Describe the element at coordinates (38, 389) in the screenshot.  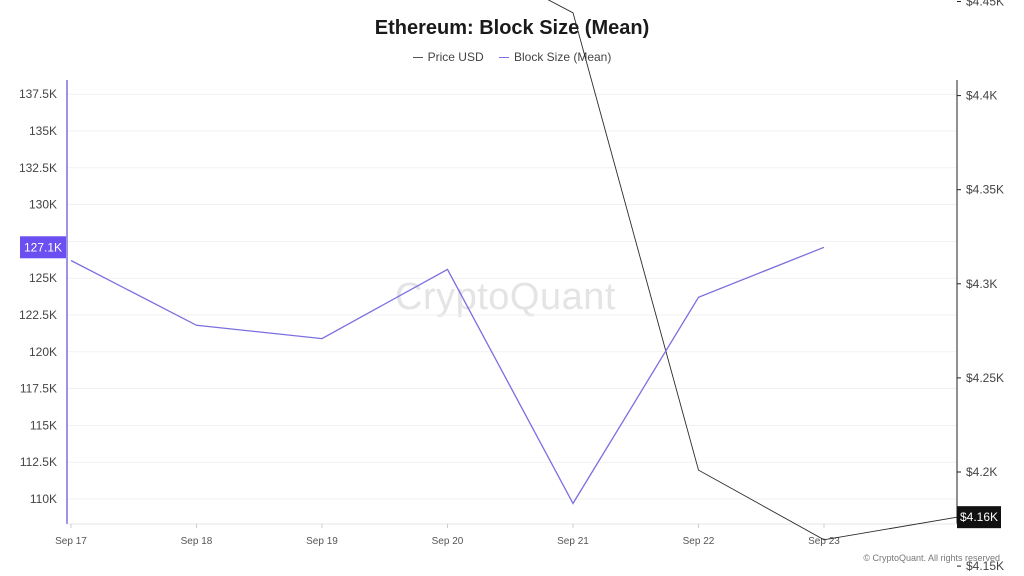
I see `y-left-tick-label: 117.5K` at that location.